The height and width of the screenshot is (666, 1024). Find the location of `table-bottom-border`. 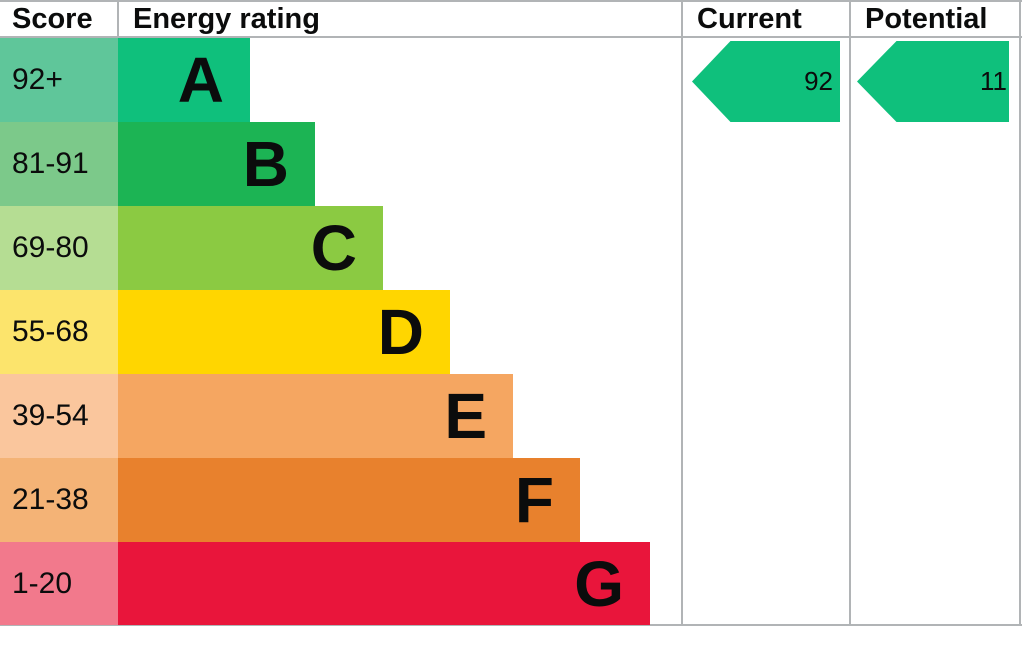

table-bottom-border is located at coordinates (511, 625).